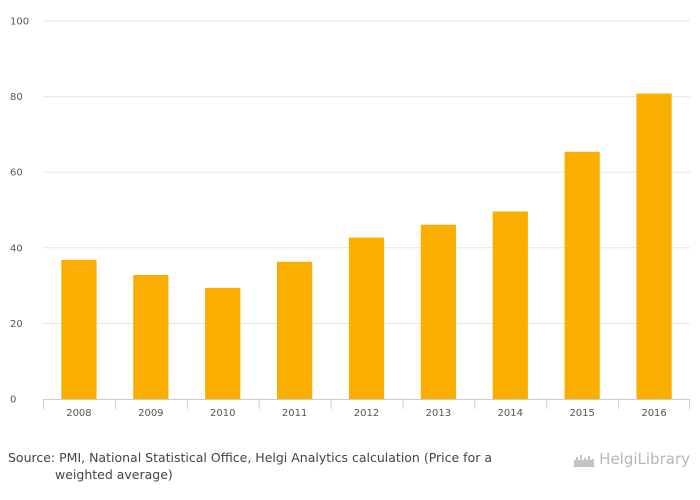  Describe the element at coordinates (510, 413) in the screenshot. I see `x-tick-label: 2014` at that location.